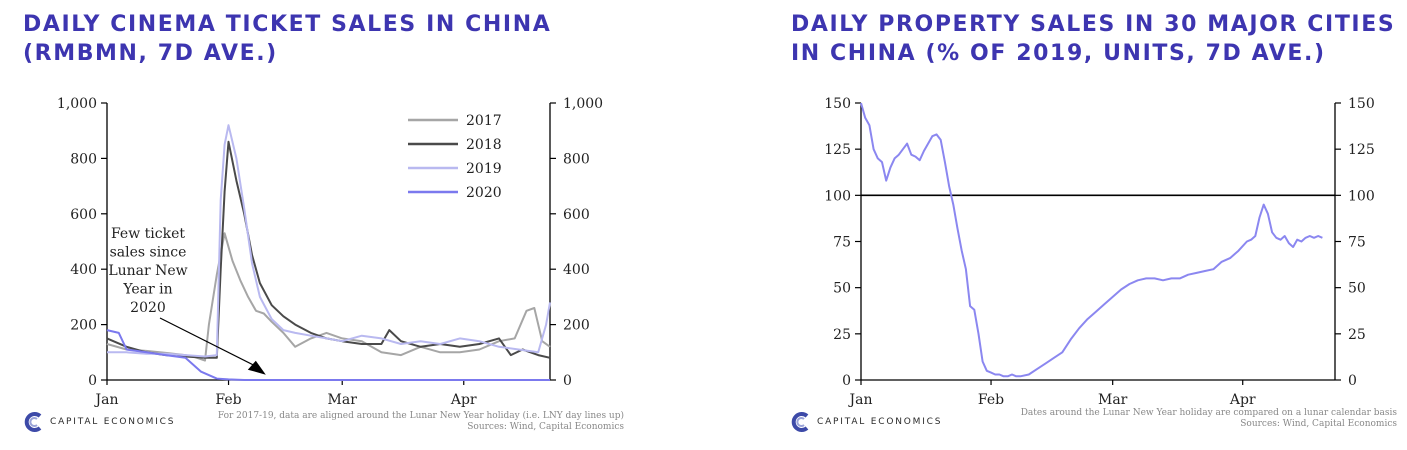 The image size is (1407, 450). What do you see at coordinates (880, 422) in the screenshot?
I see `logo-text-2: CAPITAL ECONOMICS` at bounding box center [880, 422].